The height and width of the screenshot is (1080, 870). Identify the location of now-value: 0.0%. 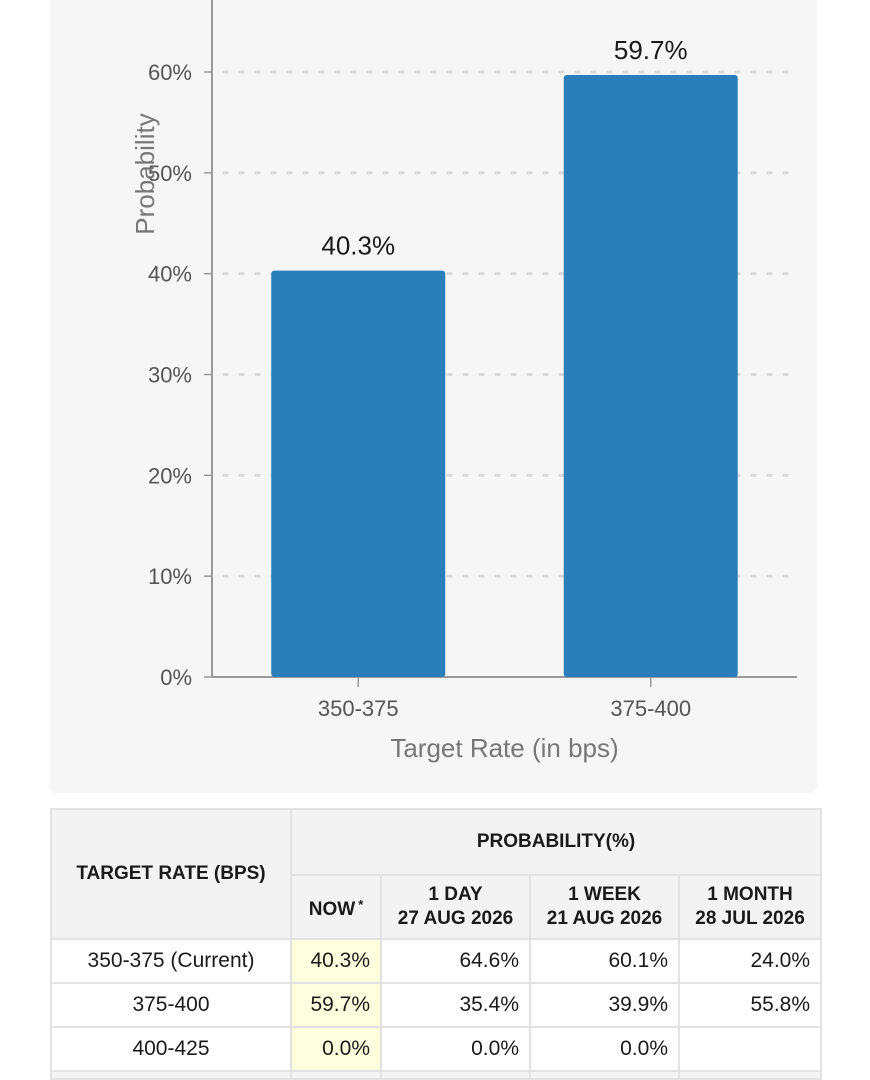
(336, 1049).